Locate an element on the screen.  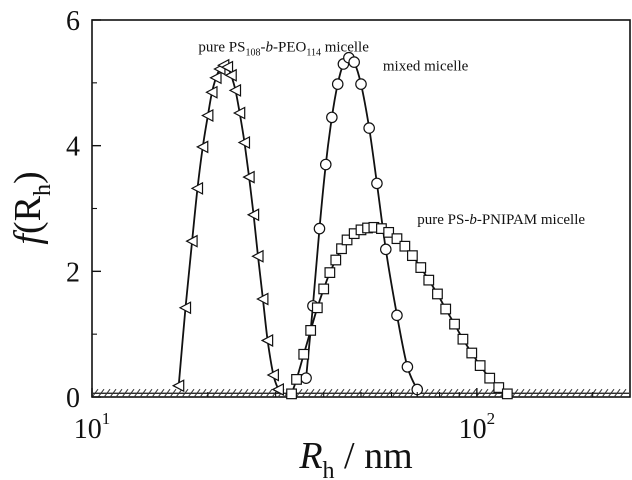
x-tick-label: 102 is located at coordinates (477, 427).